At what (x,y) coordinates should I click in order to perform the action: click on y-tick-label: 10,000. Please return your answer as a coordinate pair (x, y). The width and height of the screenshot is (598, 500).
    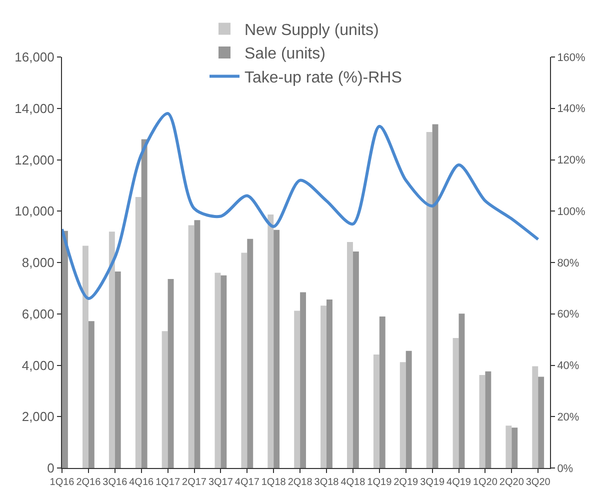
    Looking at the image, I should click on (34, 211).